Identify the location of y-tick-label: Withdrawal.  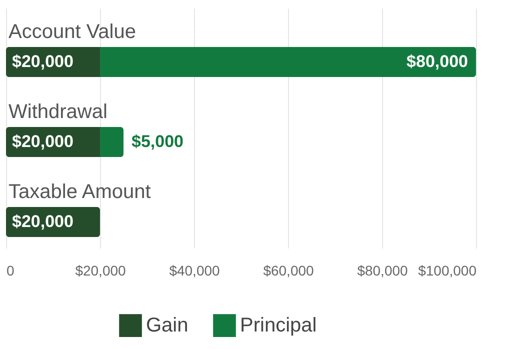
(58, 112).